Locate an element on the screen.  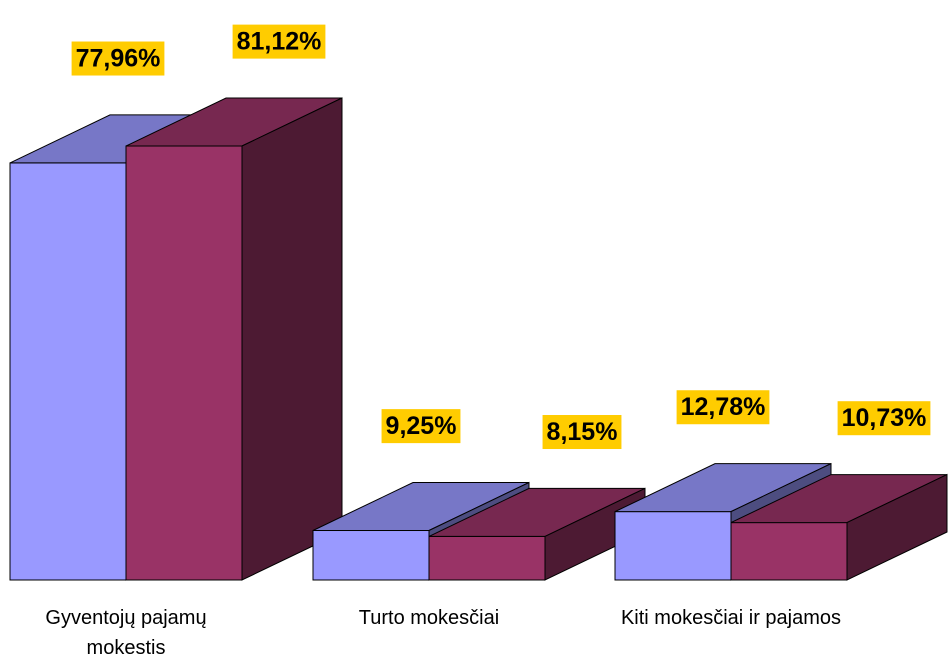
x-tick-label: Gyventojų pajamų mokestis is located at coordinates (126, 633).